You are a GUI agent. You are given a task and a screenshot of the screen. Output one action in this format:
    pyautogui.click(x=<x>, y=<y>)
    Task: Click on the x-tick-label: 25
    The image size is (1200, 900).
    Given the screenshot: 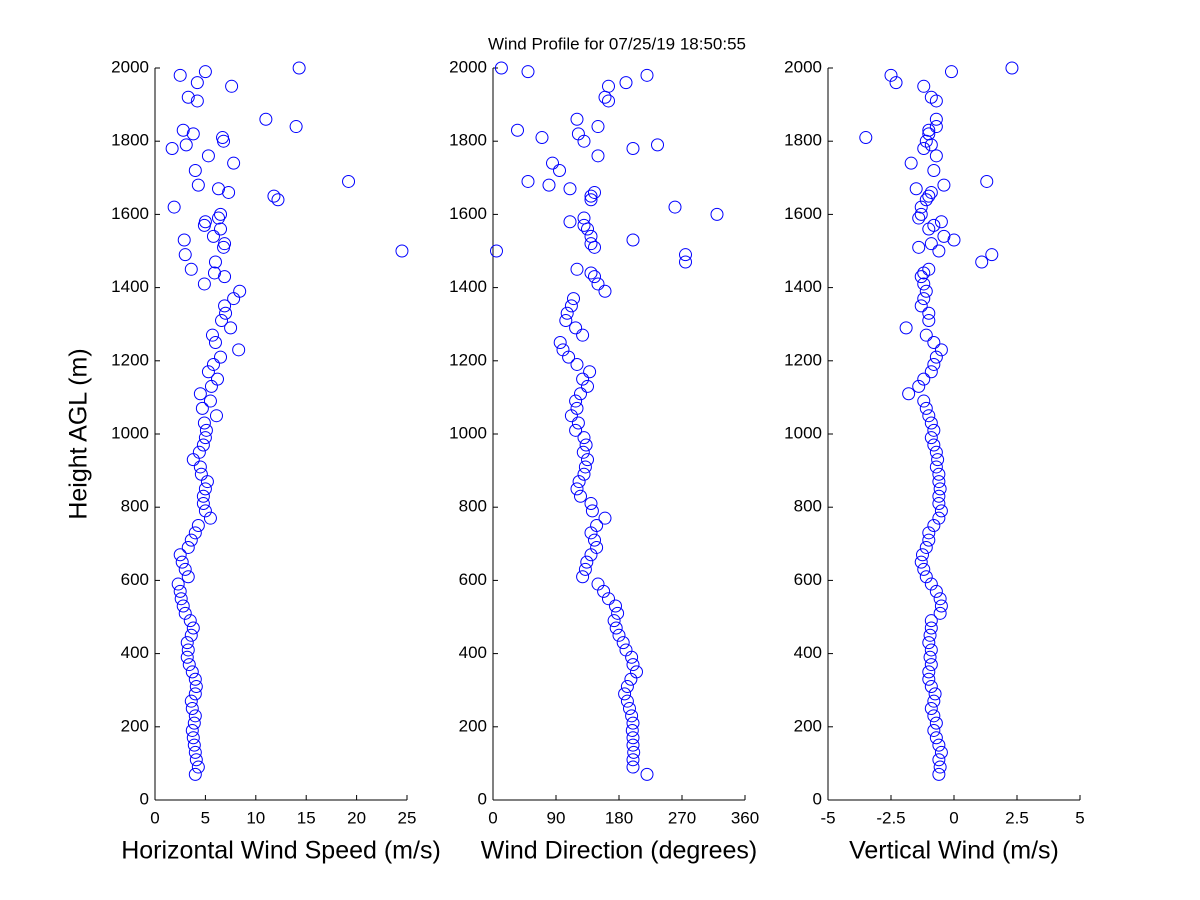 What is the action you would take?
    pyautogui.click(x=407, y=817)
    